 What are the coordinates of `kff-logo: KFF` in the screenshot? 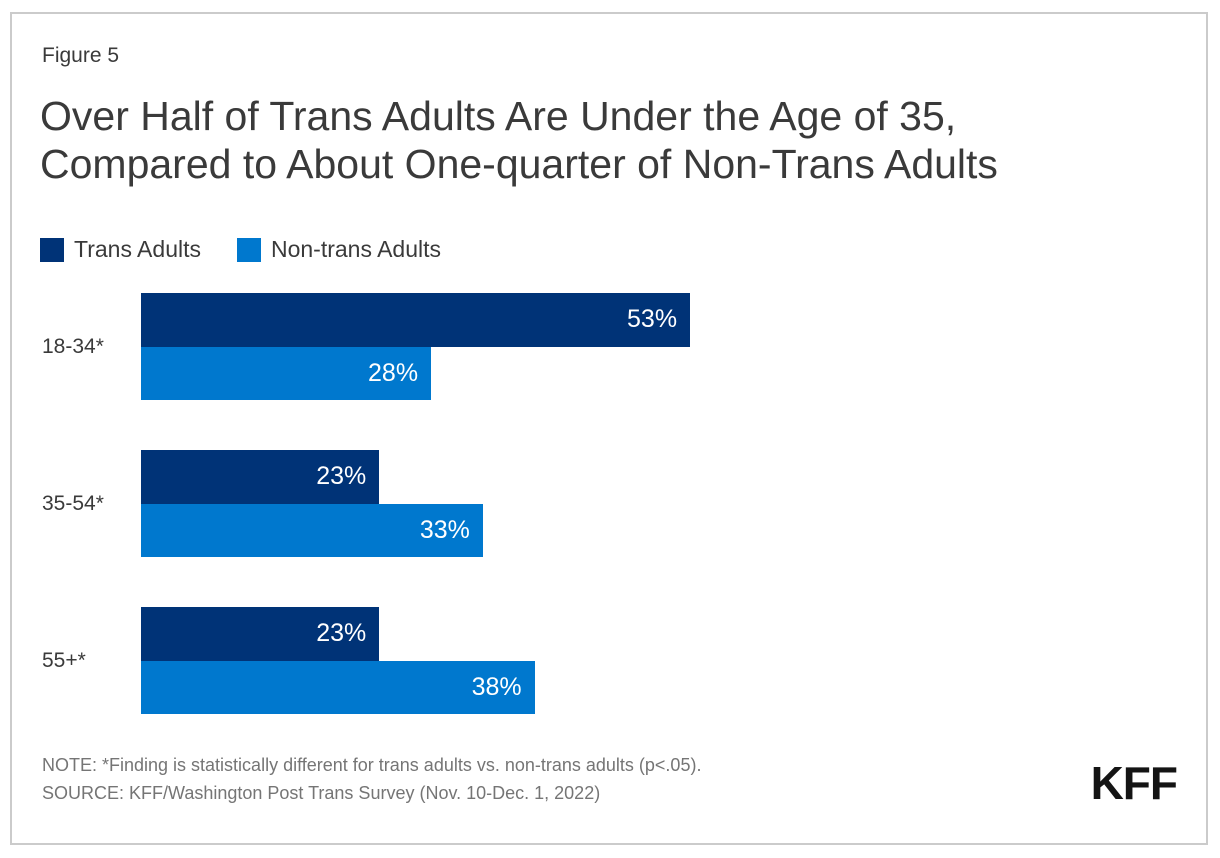 It's located at (1134, 783).